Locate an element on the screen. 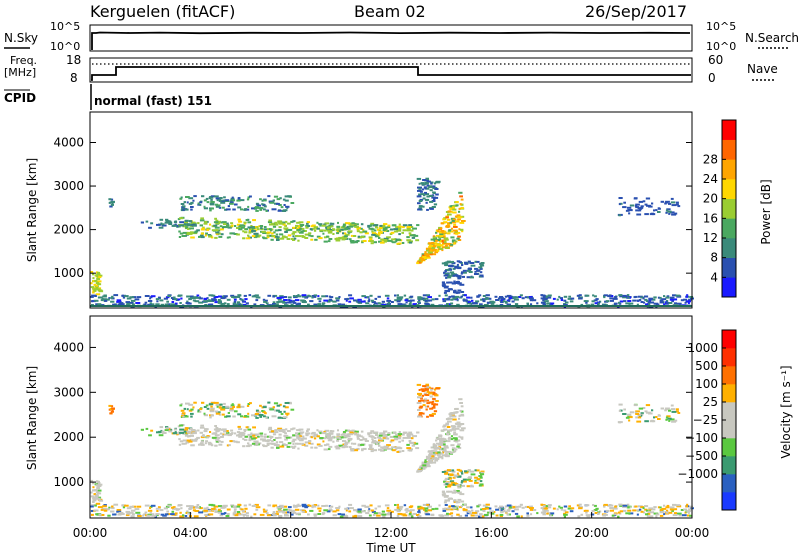 This screenshot has width=800, height=558. power-echo-1929 is located at coordinates (102, 300).